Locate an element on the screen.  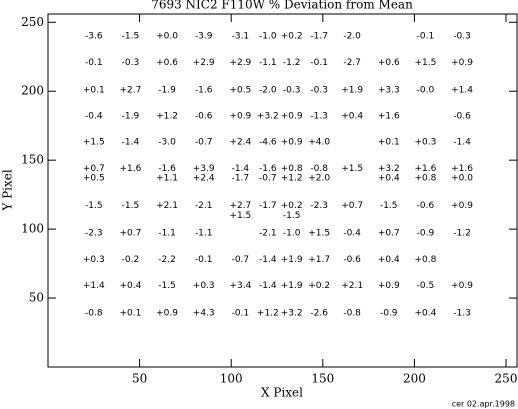
x-tick-label: 100 is located at coordinates (231, 379).